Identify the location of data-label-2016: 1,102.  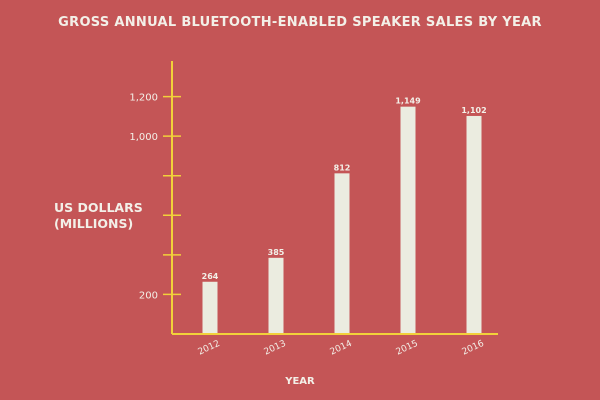
(473, 110).